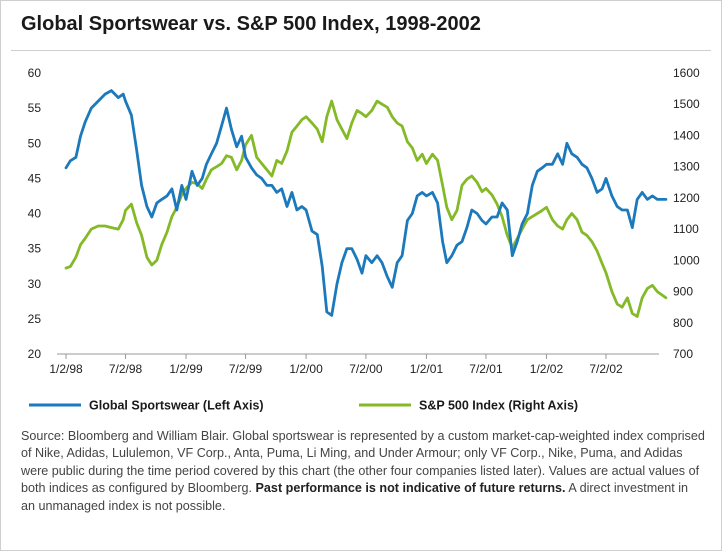  What do you see at coordinates (35, 143) in the screenshot?
I see `y-left-tick-label: 50` at bounding box center [35, 143].